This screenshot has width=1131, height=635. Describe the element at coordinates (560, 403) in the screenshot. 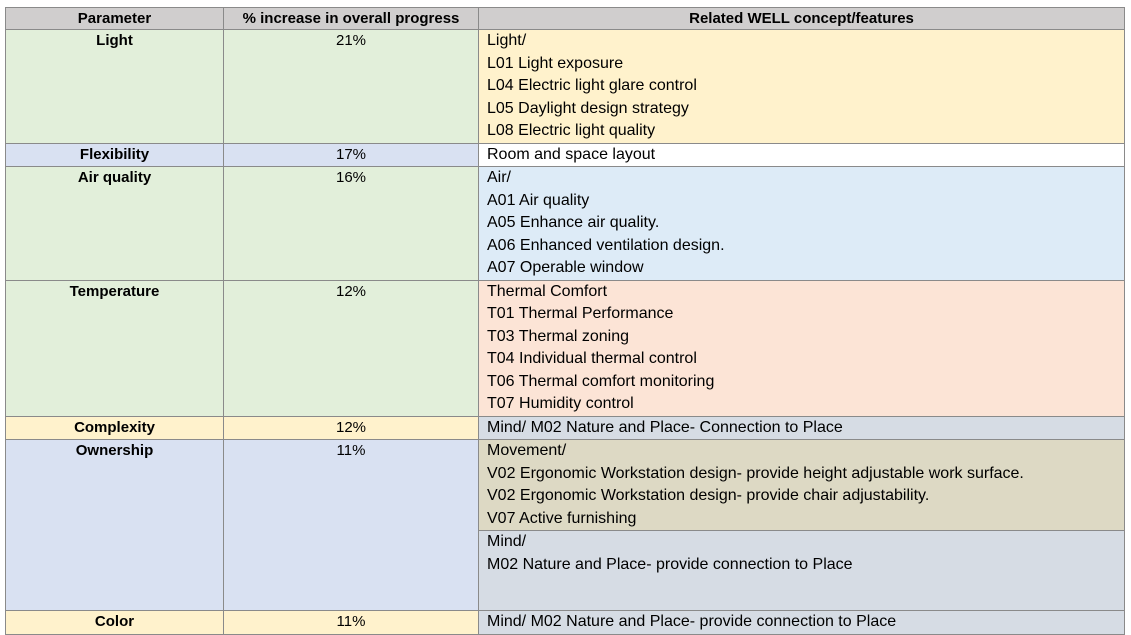

I see `feature-item: T07 Humidity control` at that location.